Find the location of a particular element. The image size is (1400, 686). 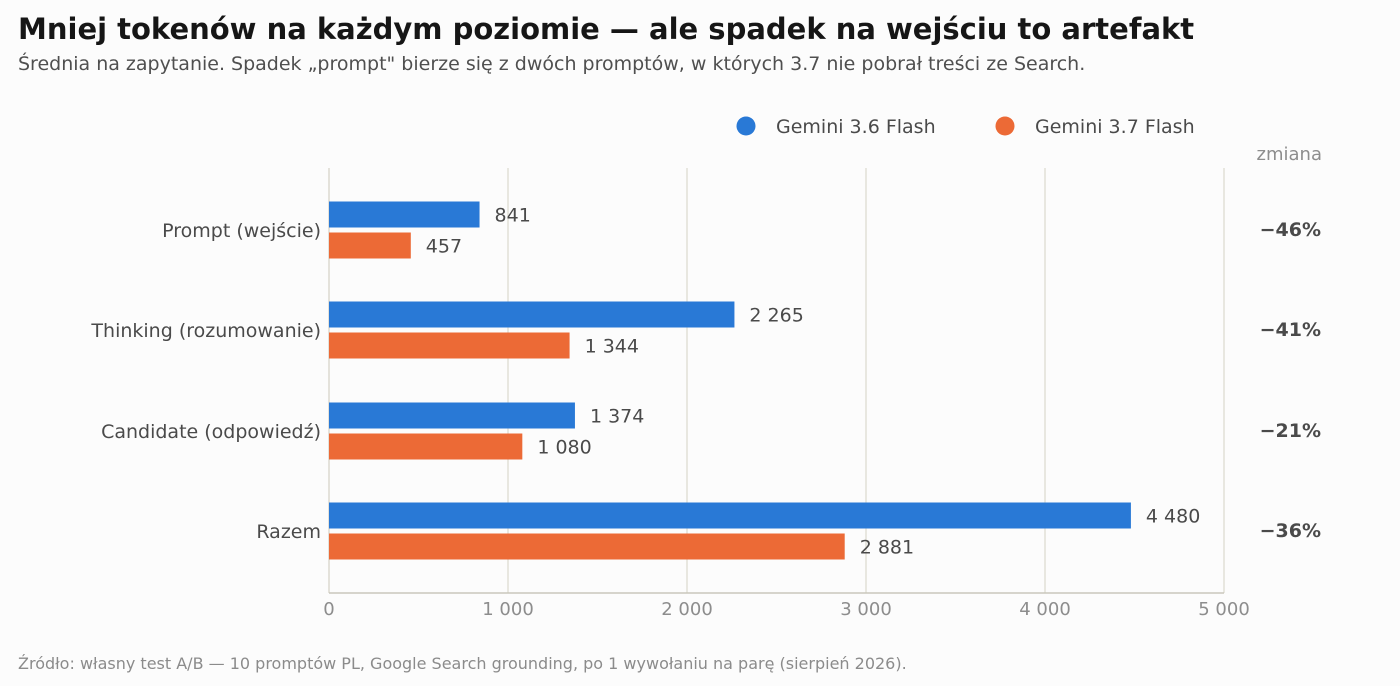

x-tick-label: 3 000 is located at coordinates (866, 609).